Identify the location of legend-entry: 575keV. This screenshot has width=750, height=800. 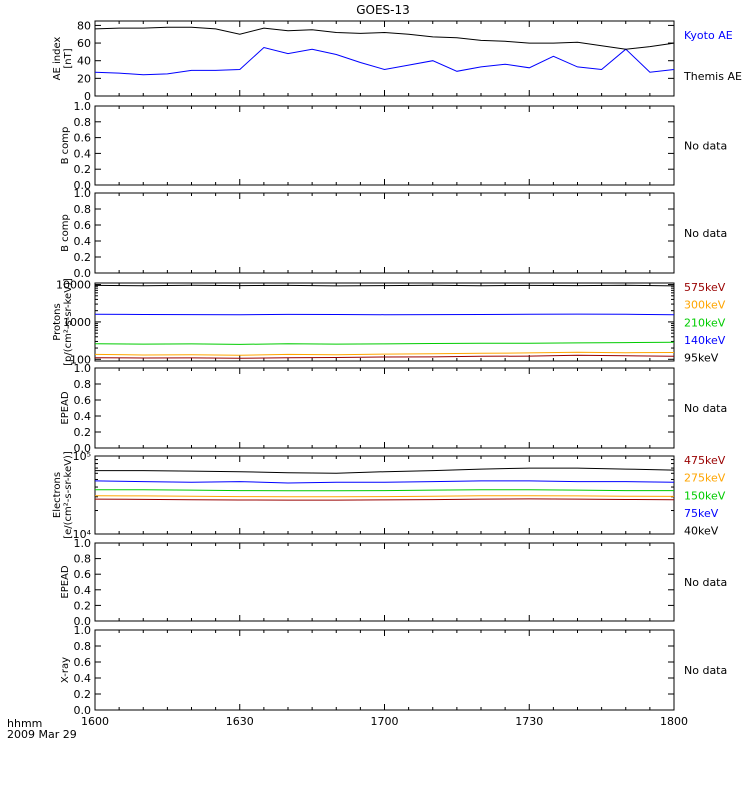
(705, 287).